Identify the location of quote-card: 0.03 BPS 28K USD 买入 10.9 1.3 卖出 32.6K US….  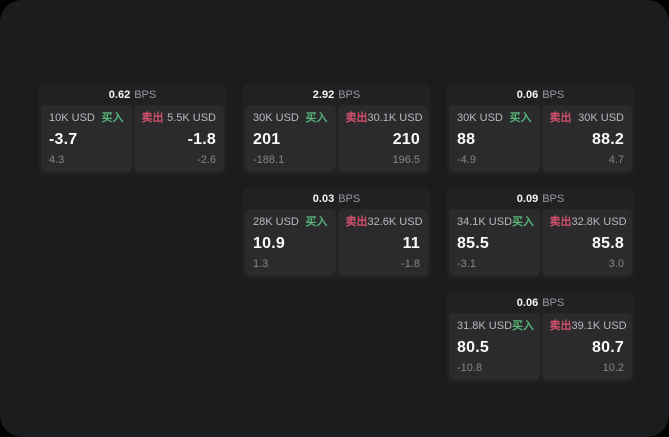
(336, 233).